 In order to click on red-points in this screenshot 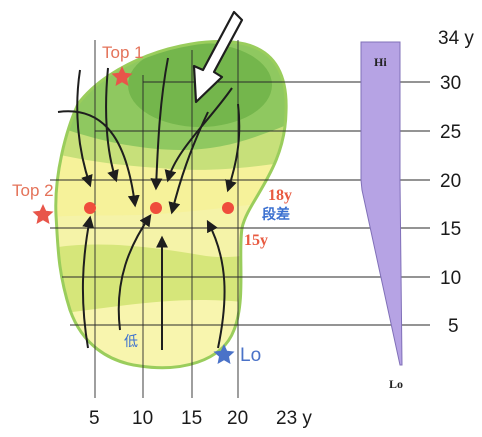, I will do `click(159, 208)`.